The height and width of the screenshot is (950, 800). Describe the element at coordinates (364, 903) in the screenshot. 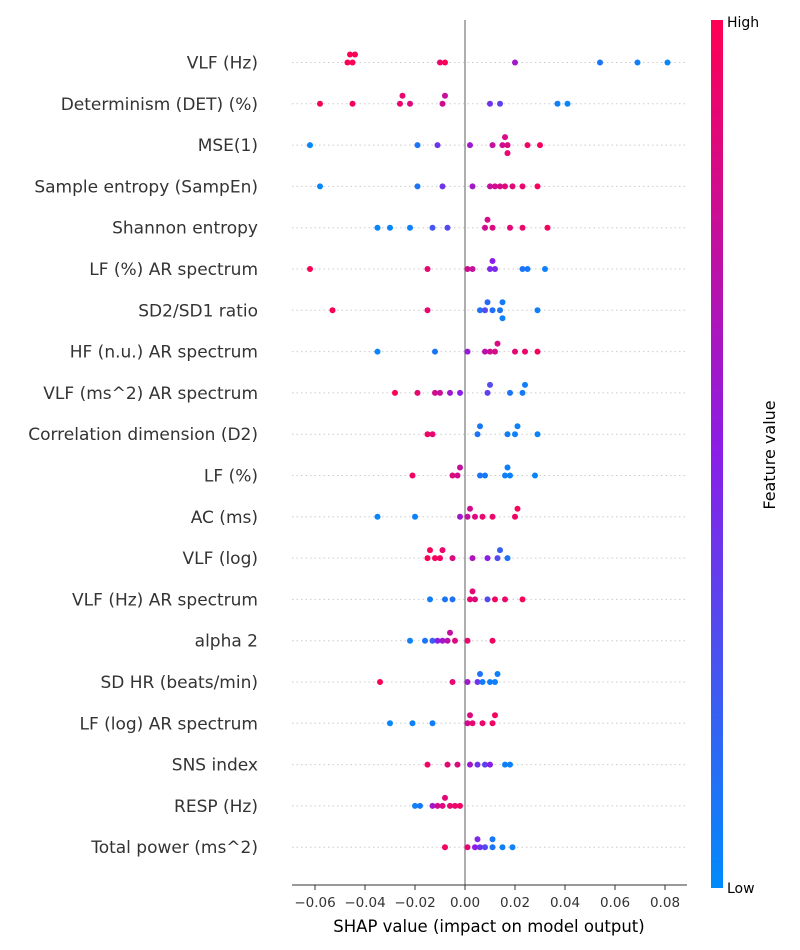

I see `x-tick-label: −0.04` at that location.